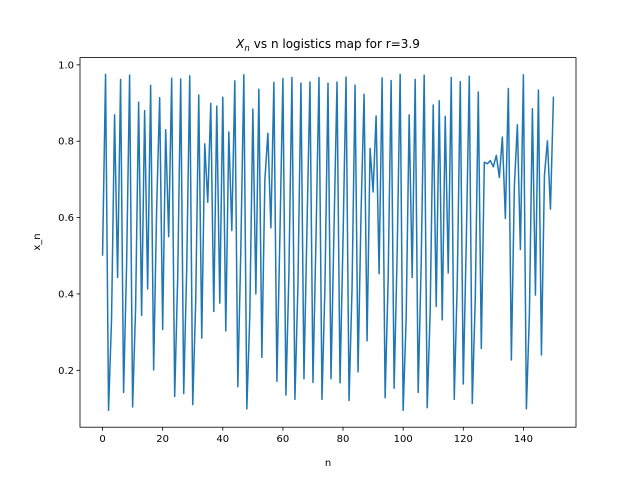 The image size is (640, 480). What do you see at coordinates (66, 142) in the screenshot?
I see `y-tick-label: 0.8` at bounding box center [66, 142].